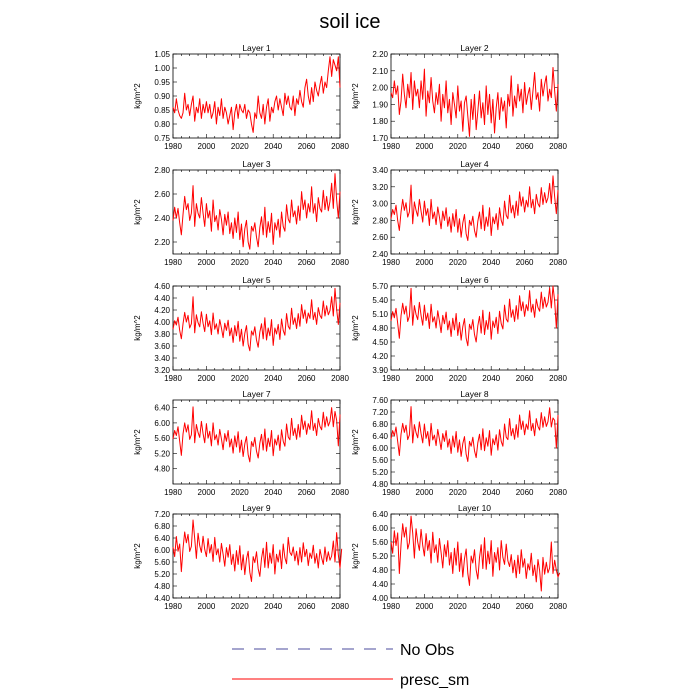  What do you see at coordinates (207, 262) in the screenshot?
I see `x-tick-label-layer-3-2000: 2000` at bounding box center [207, 262].